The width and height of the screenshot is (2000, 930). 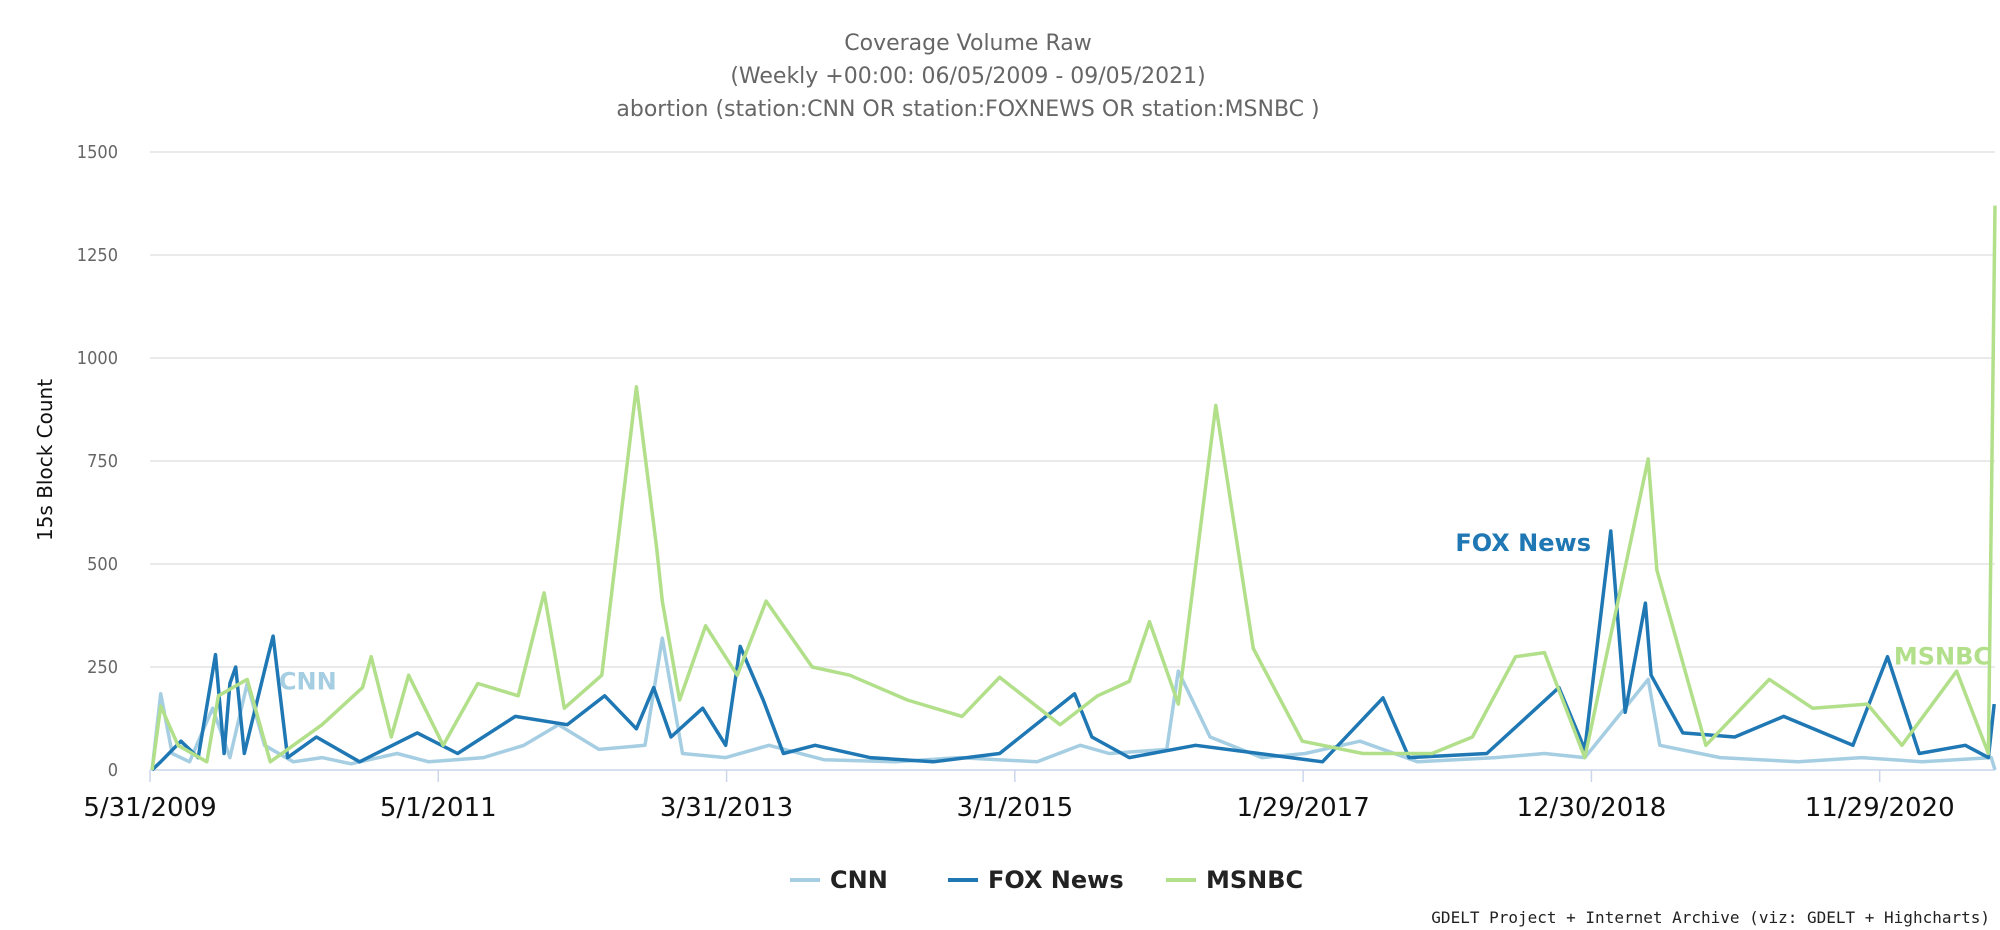 What do you see at coordinates (1710, 917) in the screenshot?
I see `chart-credits: GDELT Project + Internet Archive (viz` at bounding box center [1710, 917].